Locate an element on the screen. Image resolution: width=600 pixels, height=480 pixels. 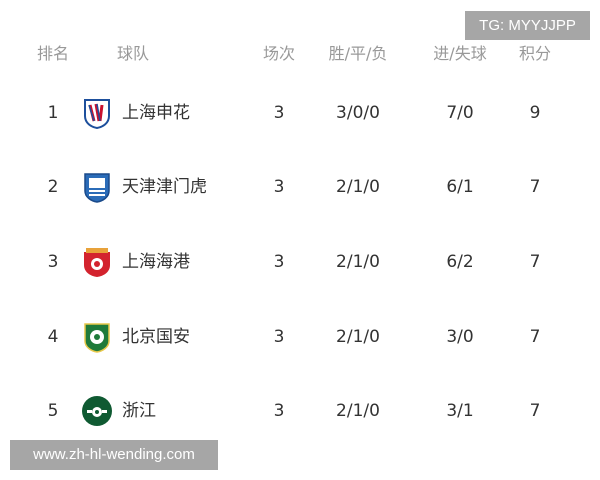
goals: 6/2 is located at coordinates (460, 262).